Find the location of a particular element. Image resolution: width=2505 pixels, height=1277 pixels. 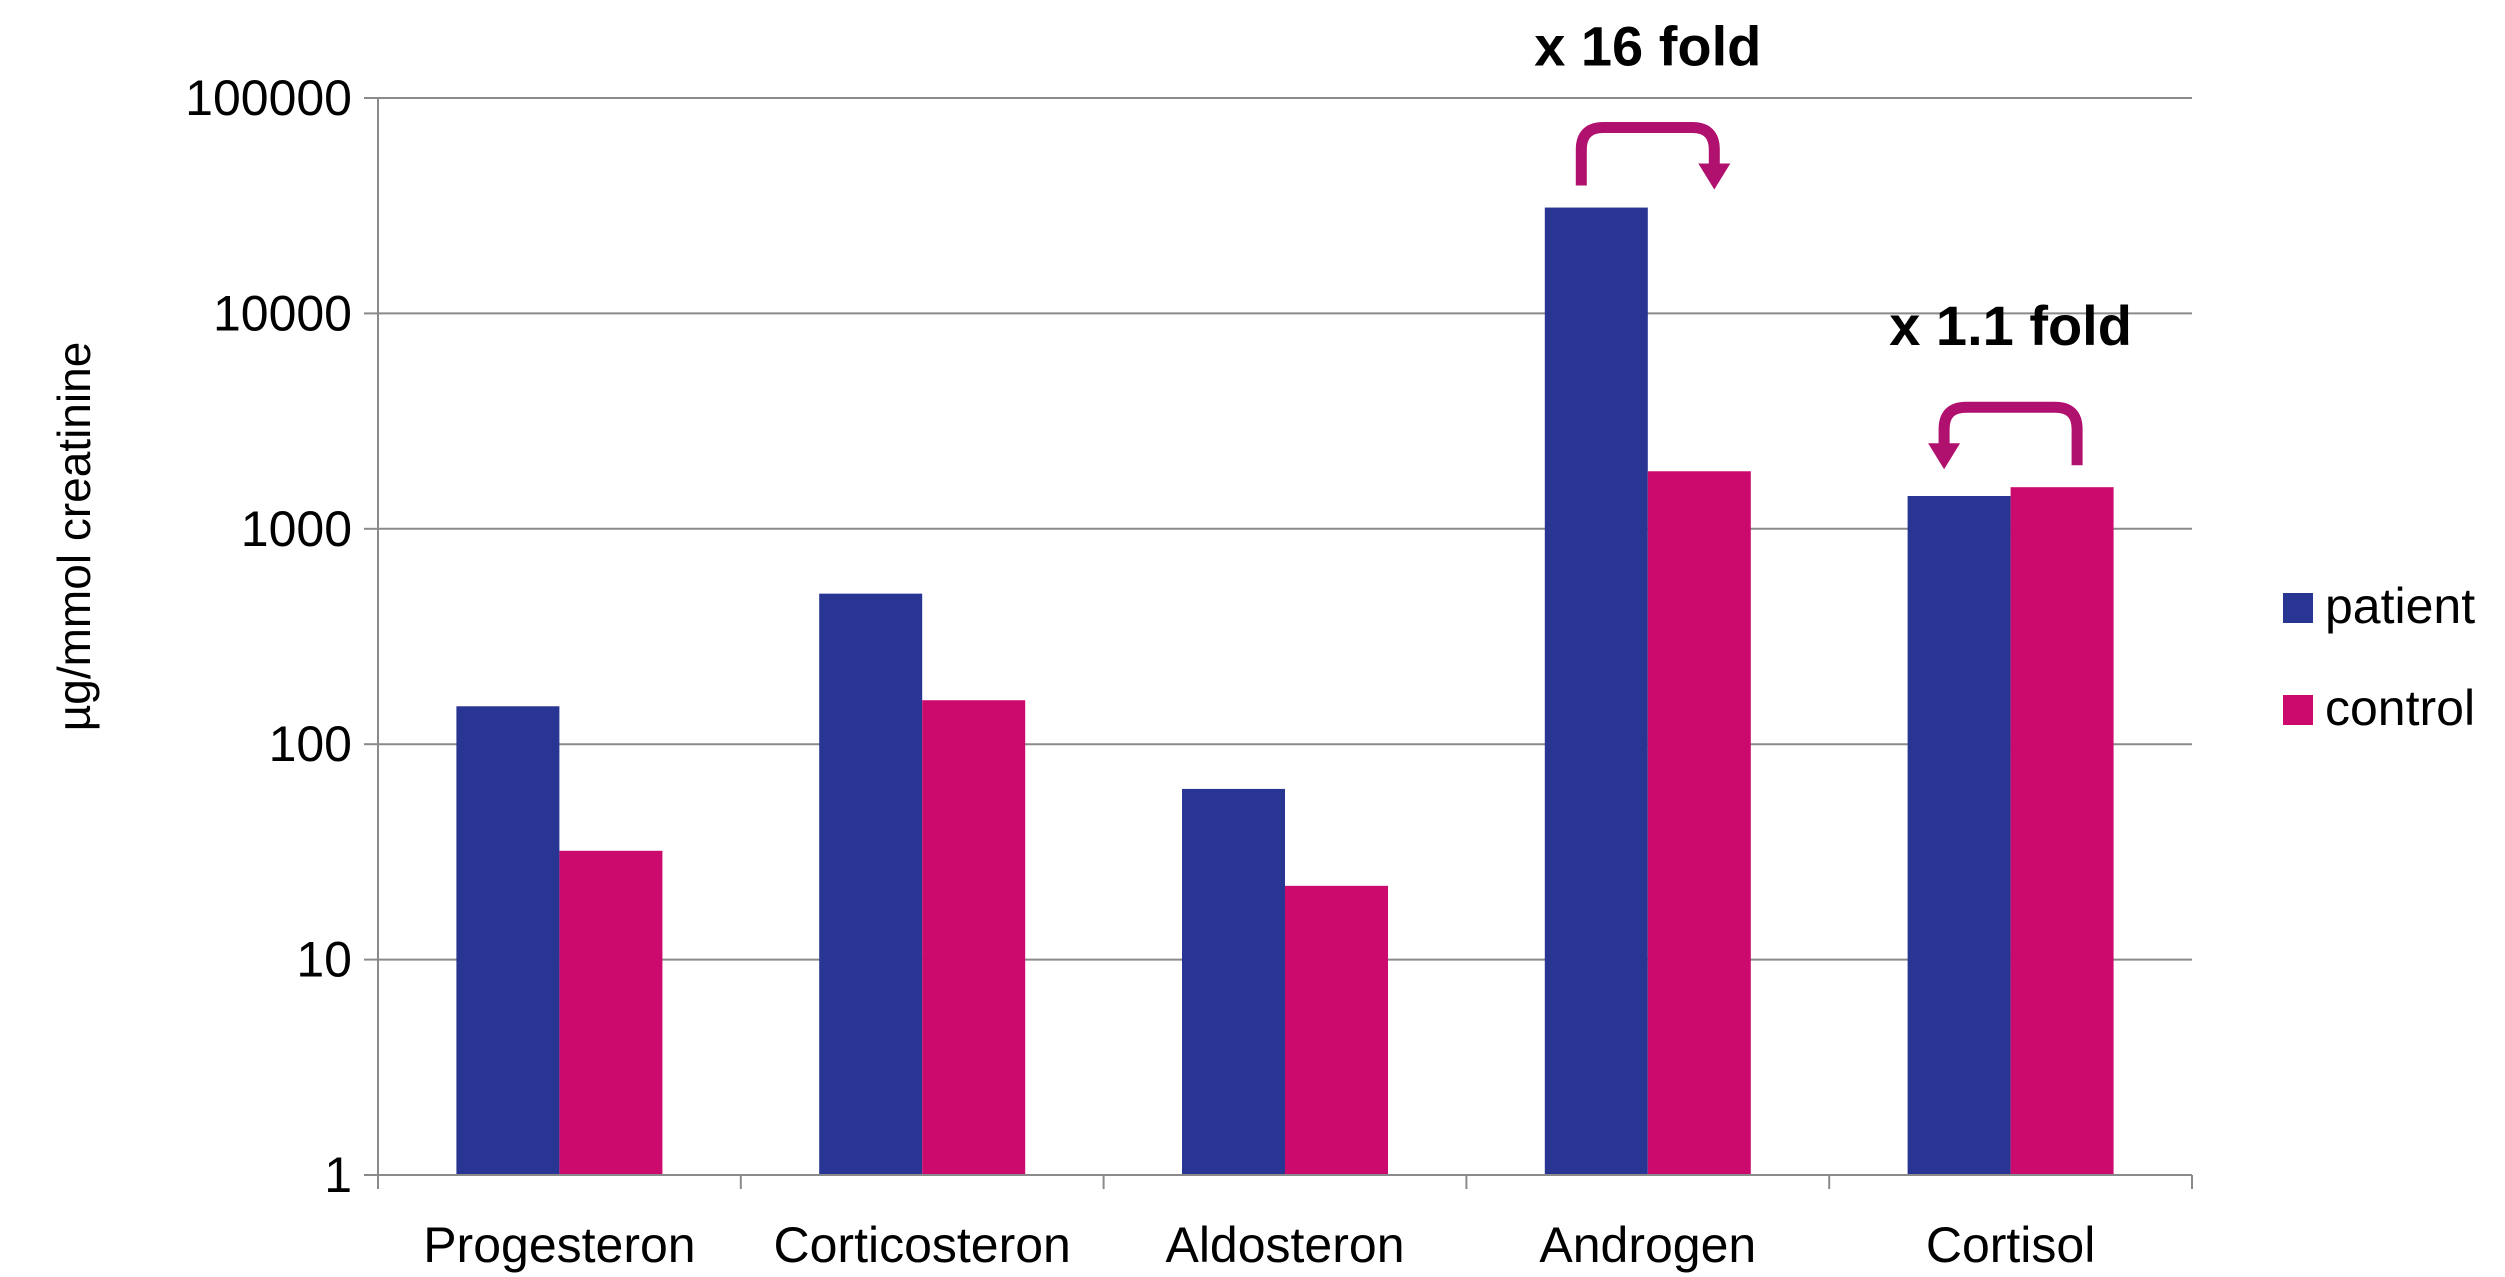

bar-control-progesteron is located at coordinates (611, 1012).